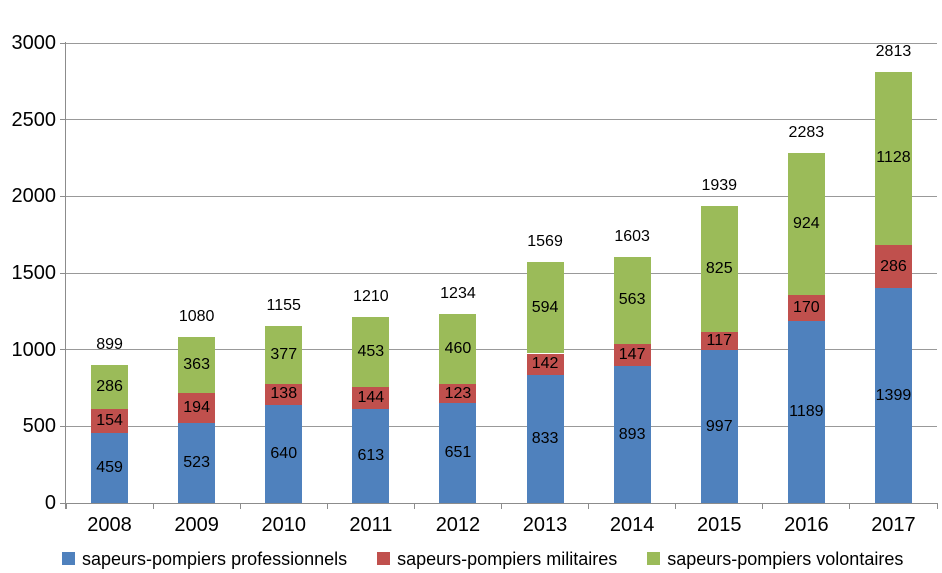  I want to click on bar-segment-sapeurs-pompiers-militaires-2017, so click(893, 266).